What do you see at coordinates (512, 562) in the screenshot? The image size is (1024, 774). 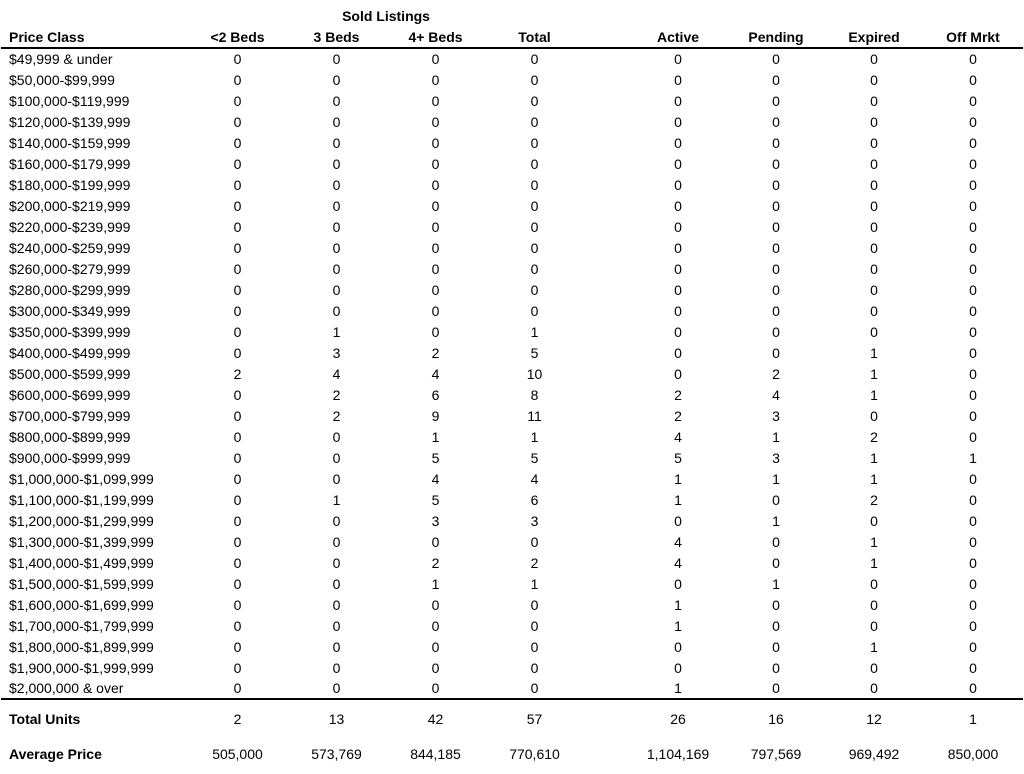 I see `table-row: $1,400,000-$1,499,999 0 0 2 2 4 0 1 0` at bounding box center [512, 562].